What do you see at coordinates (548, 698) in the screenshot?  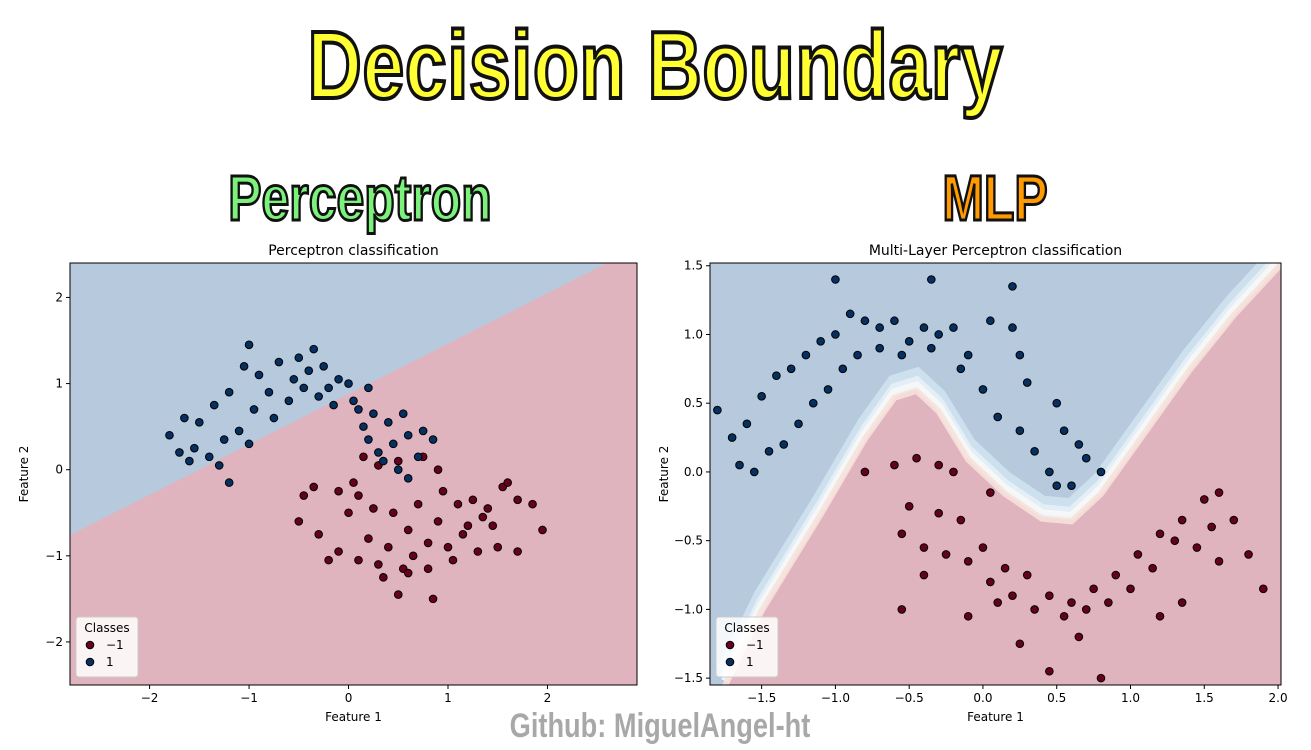 I see `x-tick-label-4: 2` at bounding box center [548, 698].